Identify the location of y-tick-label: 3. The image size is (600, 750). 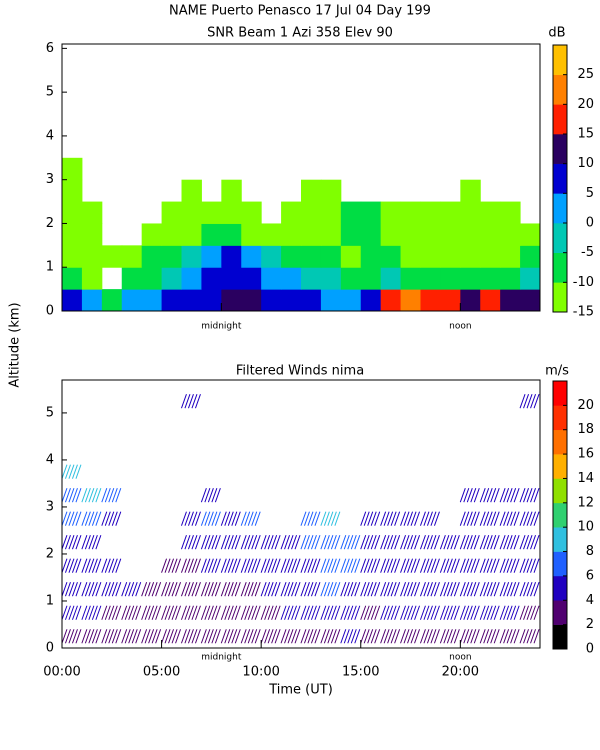
(50, 179).